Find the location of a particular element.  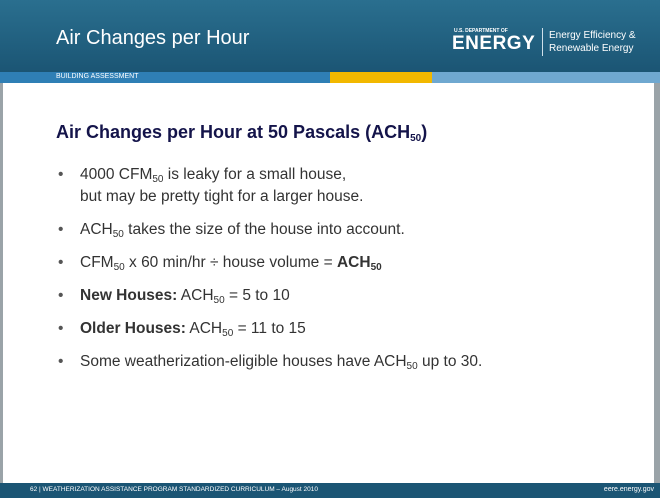

bullet: Older Houses: ACH50 = 11 to 15 is located at coordinates (269, 329).